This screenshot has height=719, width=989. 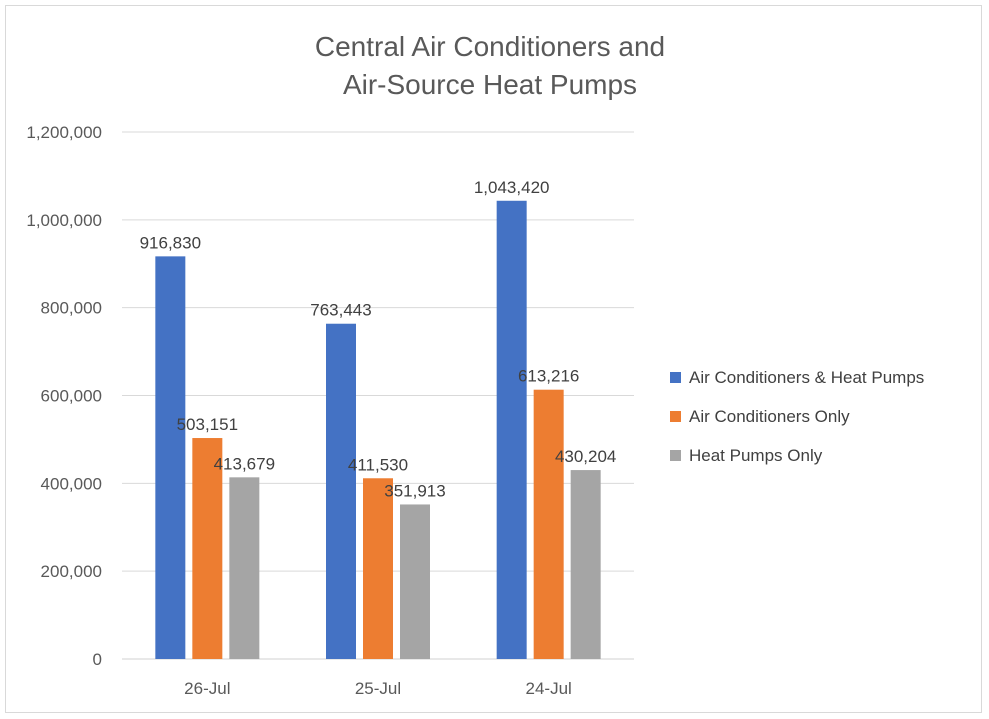 I want to click on y-tick-label: 1,000,000, so click(x=64, y=220).